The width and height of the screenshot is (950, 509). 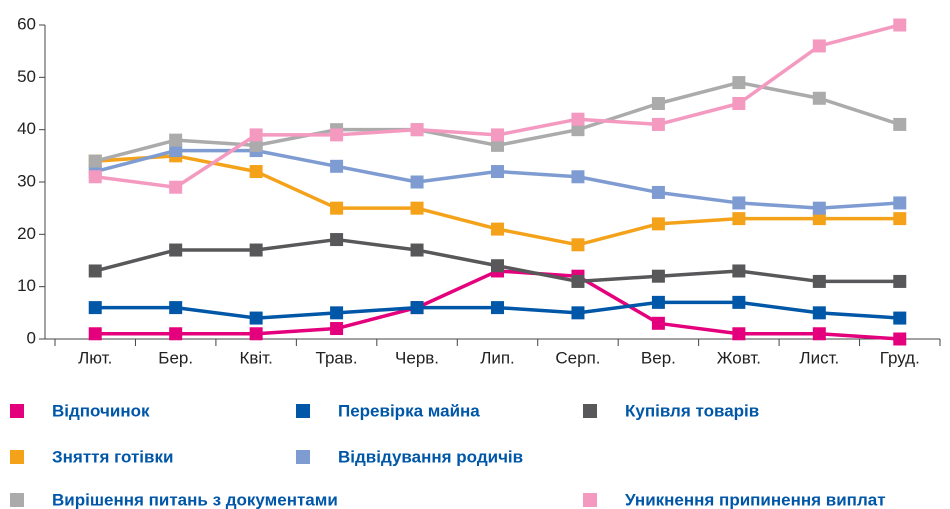 What do you see at coordinates (195, 499) in the screenshot?
I see `legend-label: Вирішення питань з документами` at bounding box center [195, 499].